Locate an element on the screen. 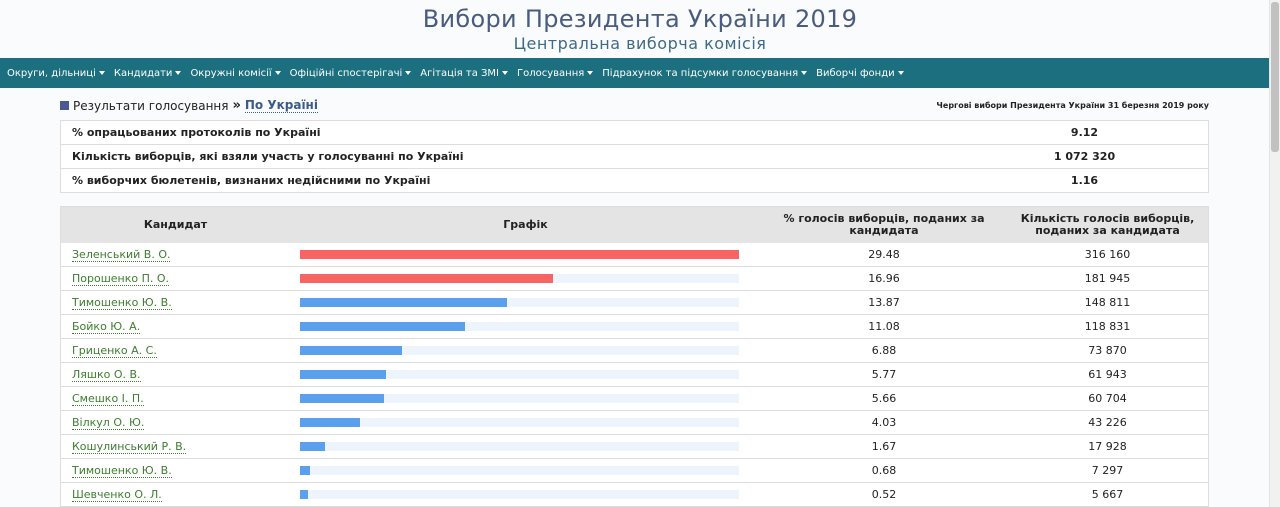 This screenshot has width=1280, height=507. header-percent: % голосів виборців, поданих за кандидата is located at coordinates (884, 224).